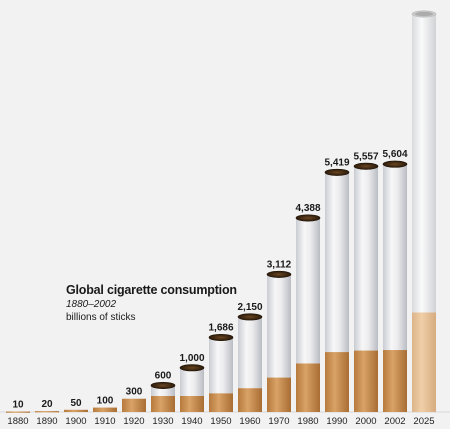 The width and height of the screenshot is (450, 429). What do you see at coordinates (105, 401) in the screenshot?
I see `value-label-1910: 100` at bounding box center [105, 401].